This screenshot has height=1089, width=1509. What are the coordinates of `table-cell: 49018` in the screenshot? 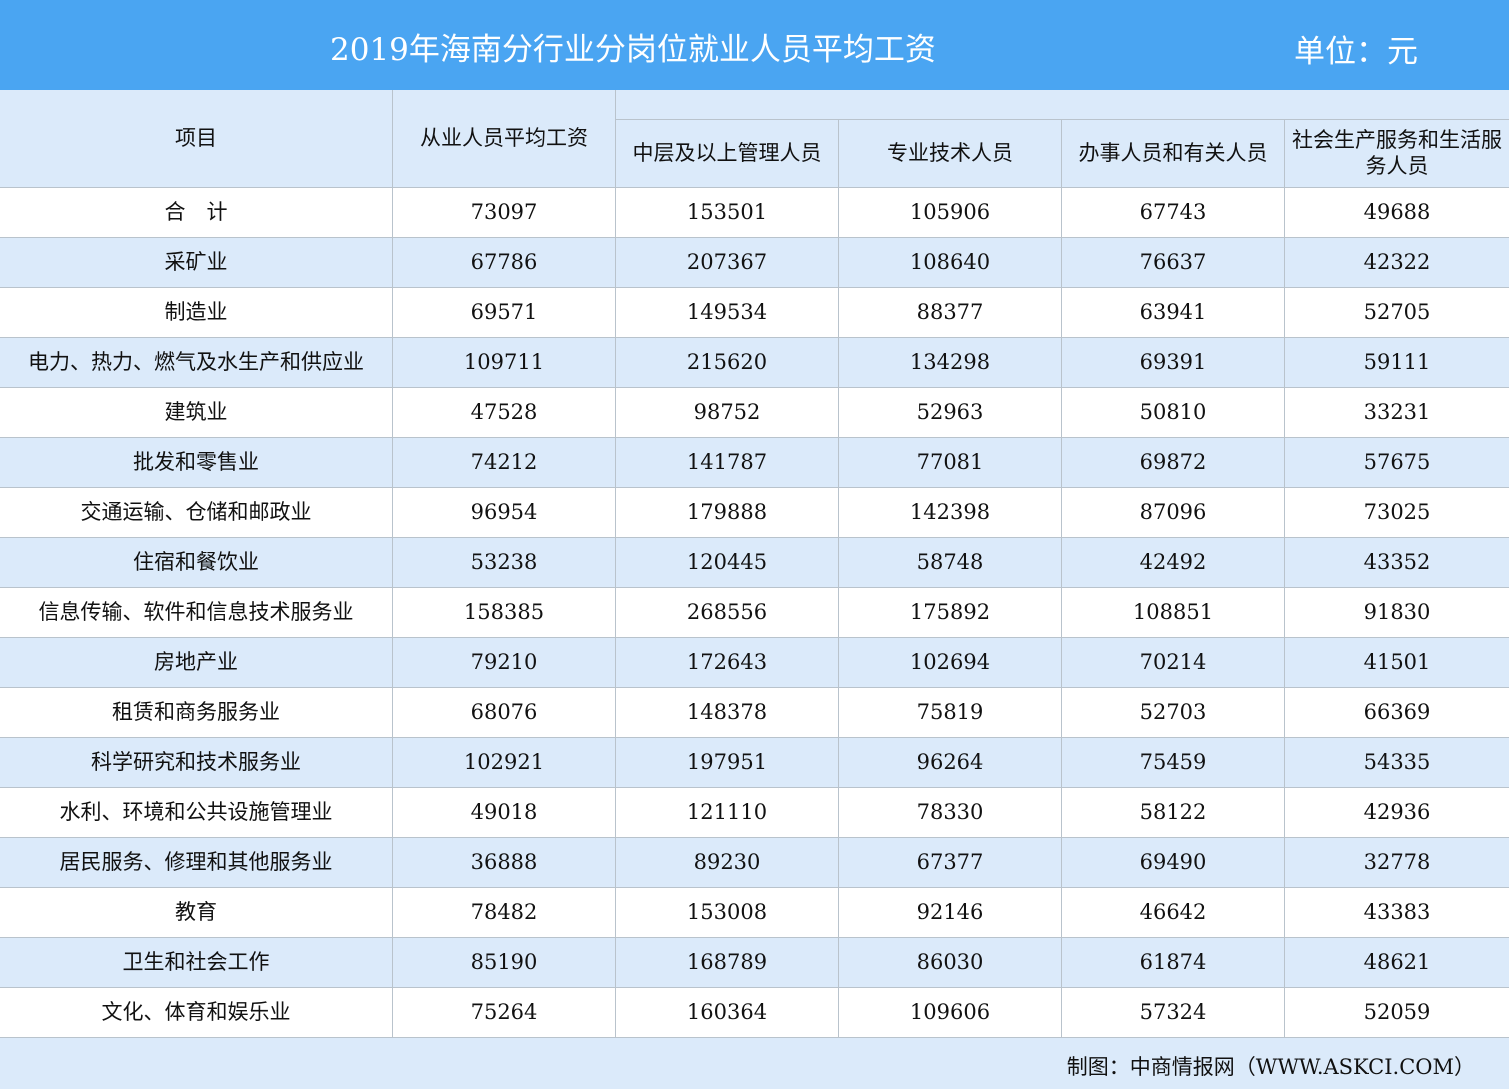 It's located at (504, 813).